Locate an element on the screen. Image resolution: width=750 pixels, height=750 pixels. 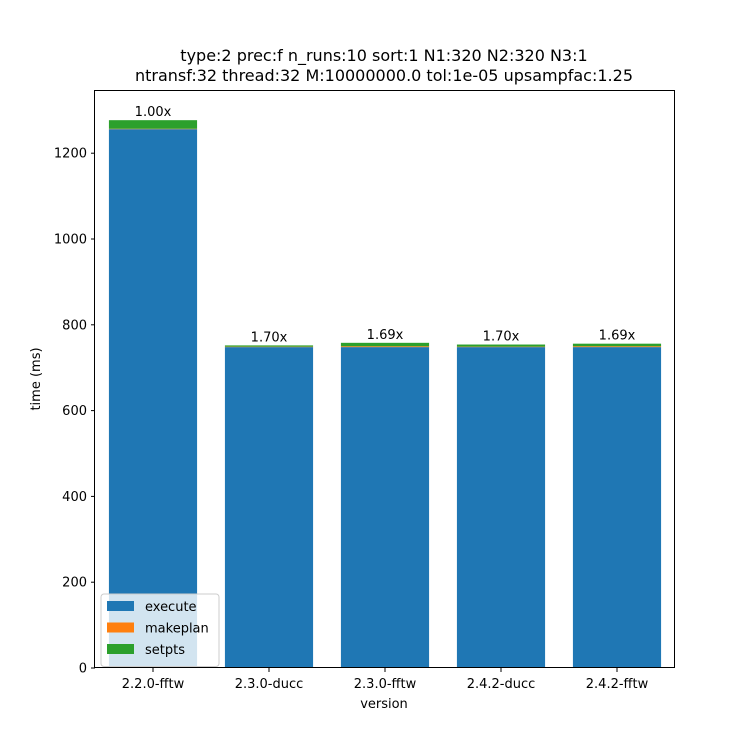
x-tick-label: 2.3.0-ducc is located at coordinates (269, 684).